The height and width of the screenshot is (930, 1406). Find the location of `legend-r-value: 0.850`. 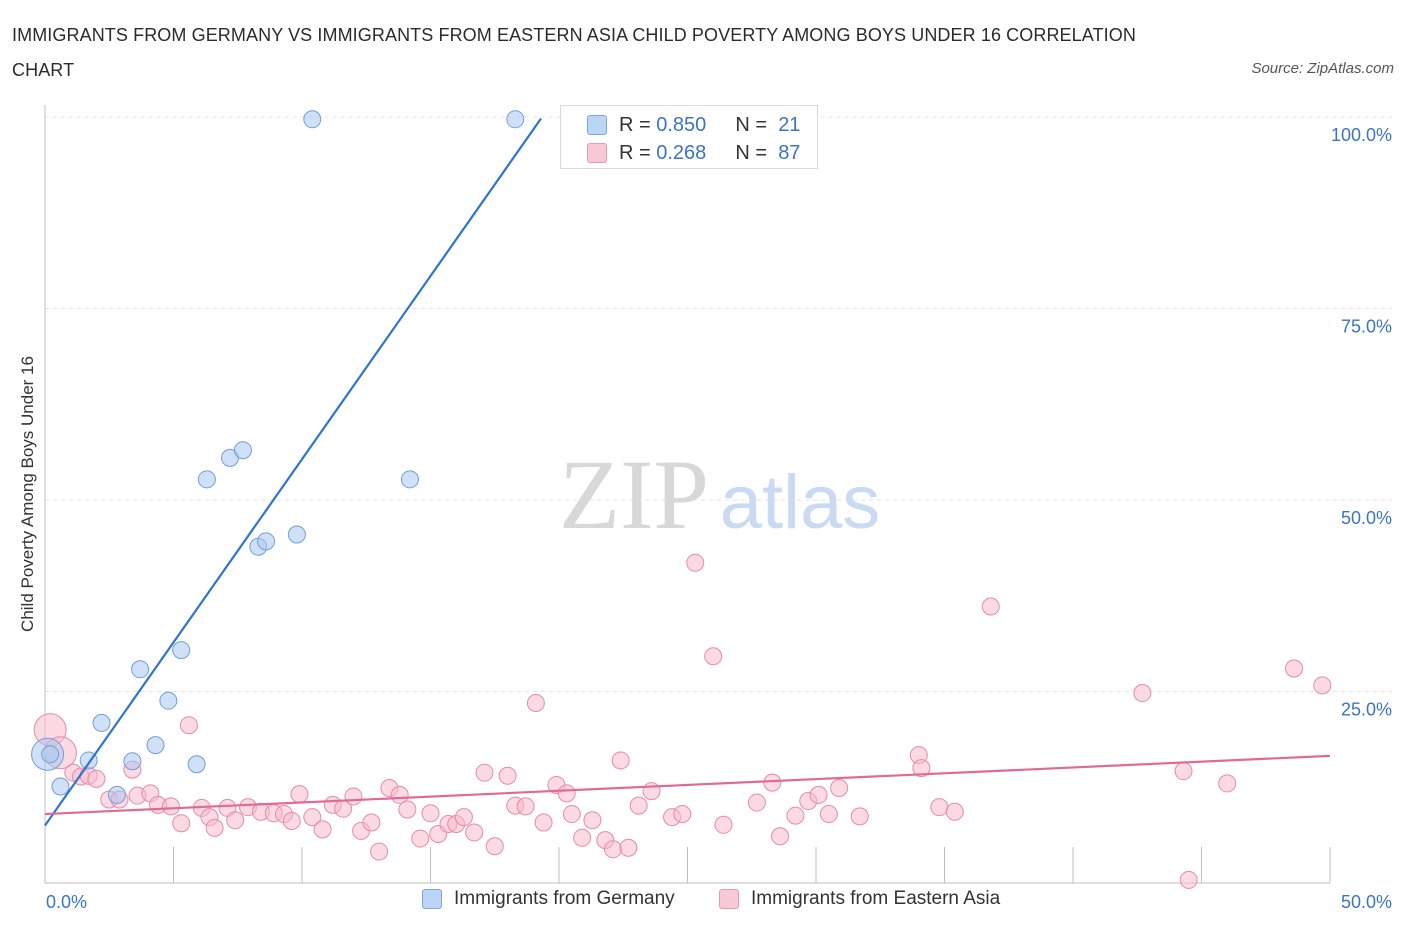

legend-r-value: 0.850 is located at coordinates (681, 124).